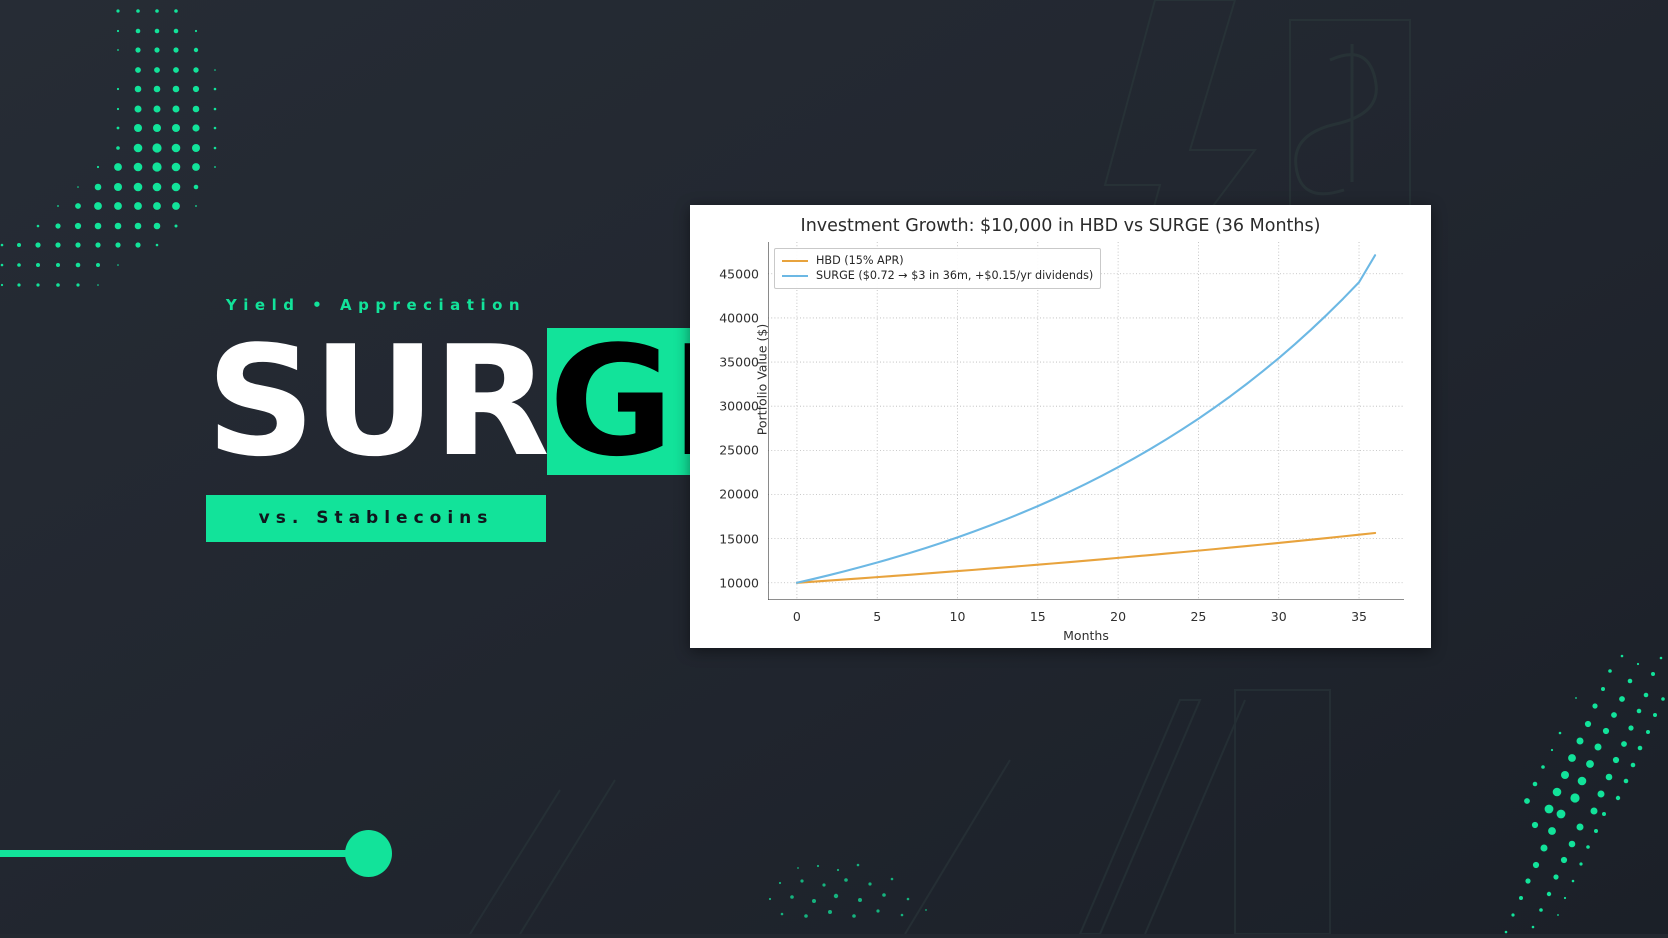 The image size is (1668, 938). What do you see at coordinates (739, 494) in the screenshot?
I see `y-tick-label: 20000` at bounding box center [739, 494].